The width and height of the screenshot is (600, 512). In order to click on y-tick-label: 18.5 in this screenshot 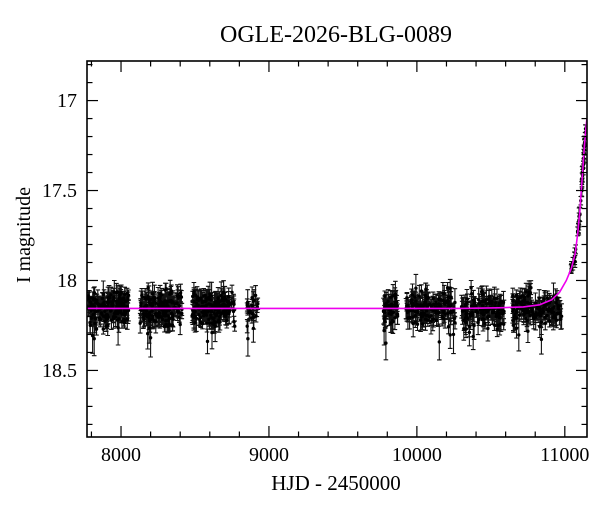, I will do `click(59, 371)`.